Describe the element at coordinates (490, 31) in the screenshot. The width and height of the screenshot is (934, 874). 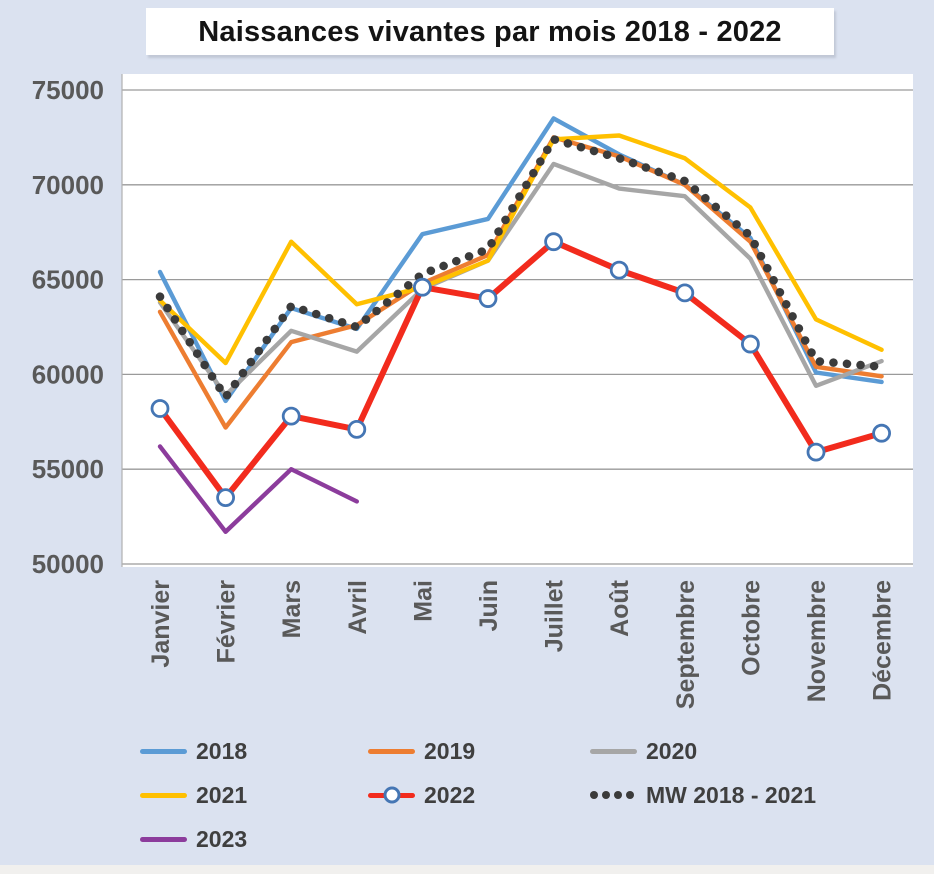
I see `chart-title: Naissances vivantes par mois 2018 - 2022` at that location.